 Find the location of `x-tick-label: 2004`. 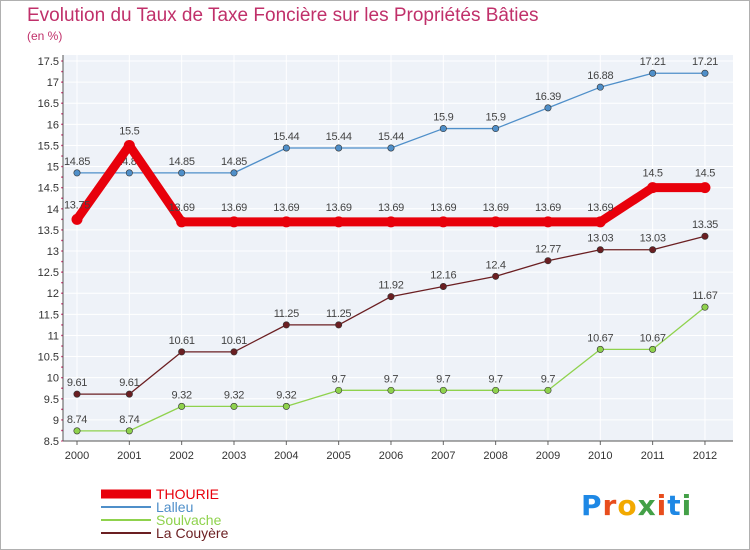

x-tick-label: 2004 is located at coordinates (286, 456).